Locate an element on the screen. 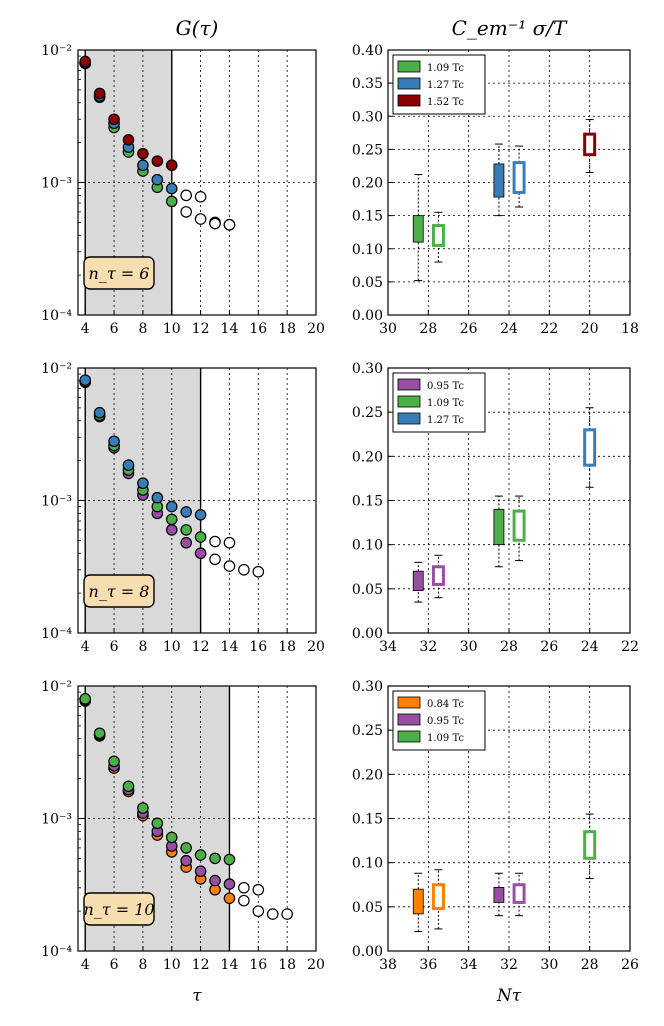 The image size is (664, 1026). y-tick-label: 0.30 is located at coordinates (367, 369).